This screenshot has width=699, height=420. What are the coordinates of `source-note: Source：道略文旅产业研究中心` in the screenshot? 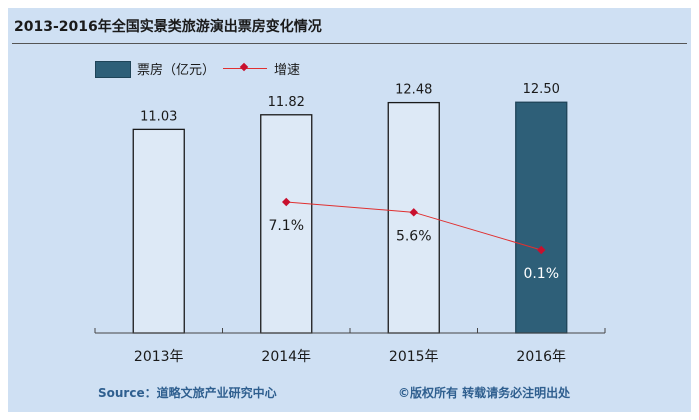 It's located at (187, 393).